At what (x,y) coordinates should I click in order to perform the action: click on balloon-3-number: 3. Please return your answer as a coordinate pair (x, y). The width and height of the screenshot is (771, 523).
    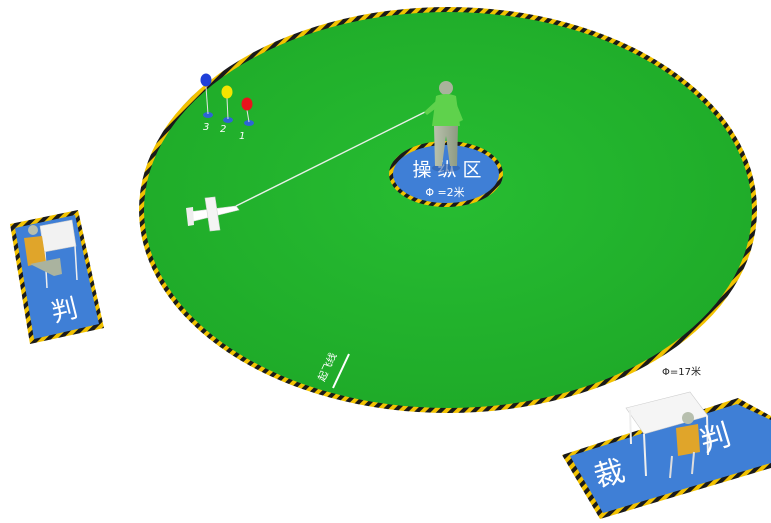
    Looking at the image, I should click on (206, 127).